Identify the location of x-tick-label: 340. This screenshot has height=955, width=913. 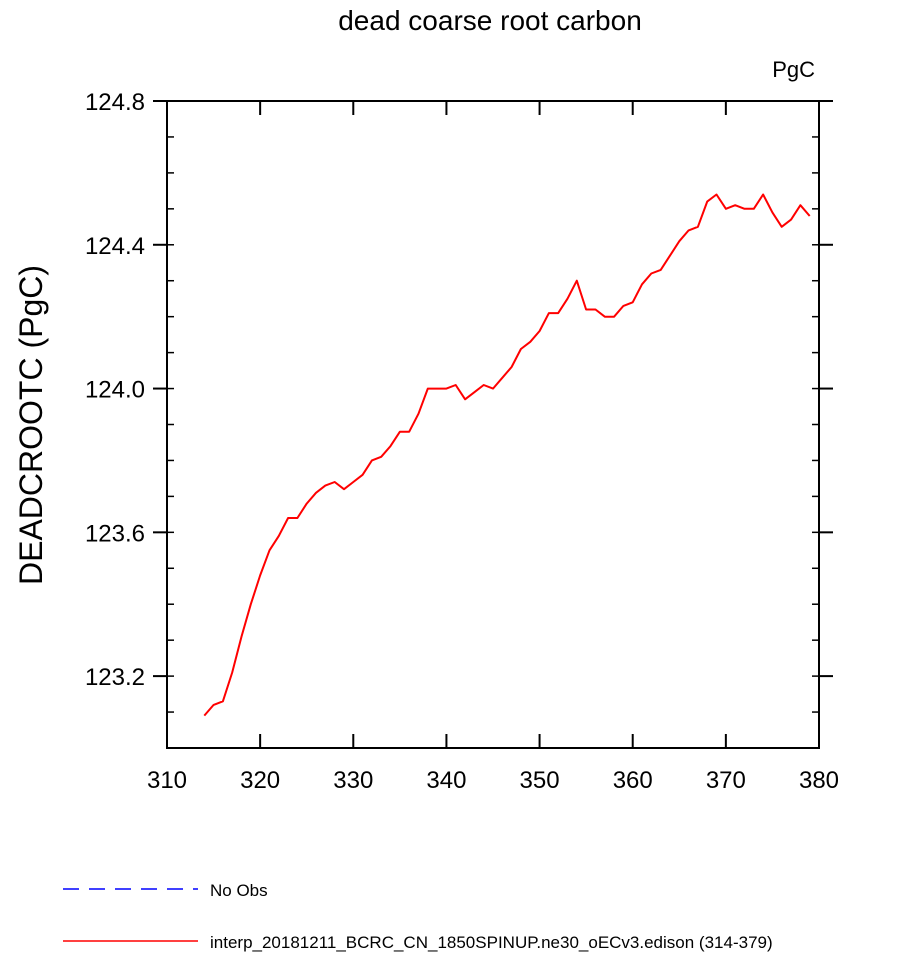
(446, 780).